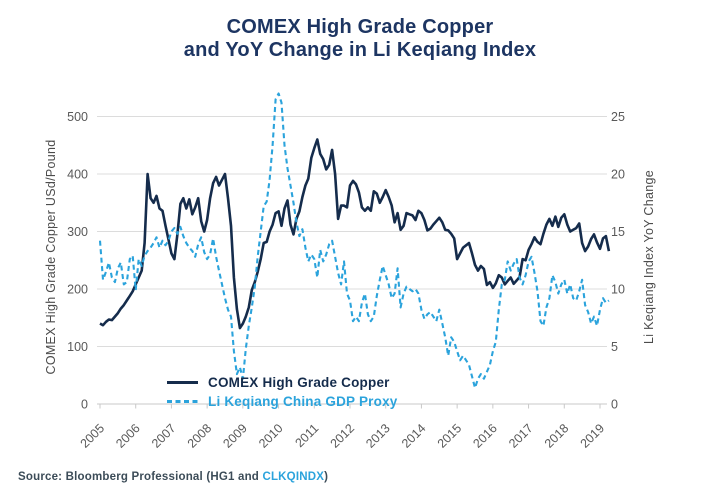 This screenshot has width=720, height=500. What do you see at coordinates (77, 290) in the screenshot?
I see `left-axis-tick-label: 200` at bounding box center [77, 290].